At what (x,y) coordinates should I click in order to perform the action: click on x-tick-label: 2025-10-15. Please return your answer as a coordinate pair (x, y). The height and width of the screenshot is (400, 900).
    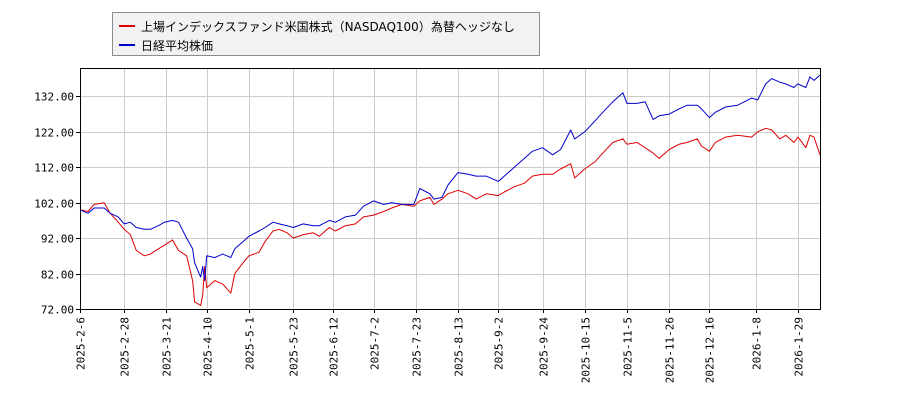
    Looking at the image, I should click on (586, 350).